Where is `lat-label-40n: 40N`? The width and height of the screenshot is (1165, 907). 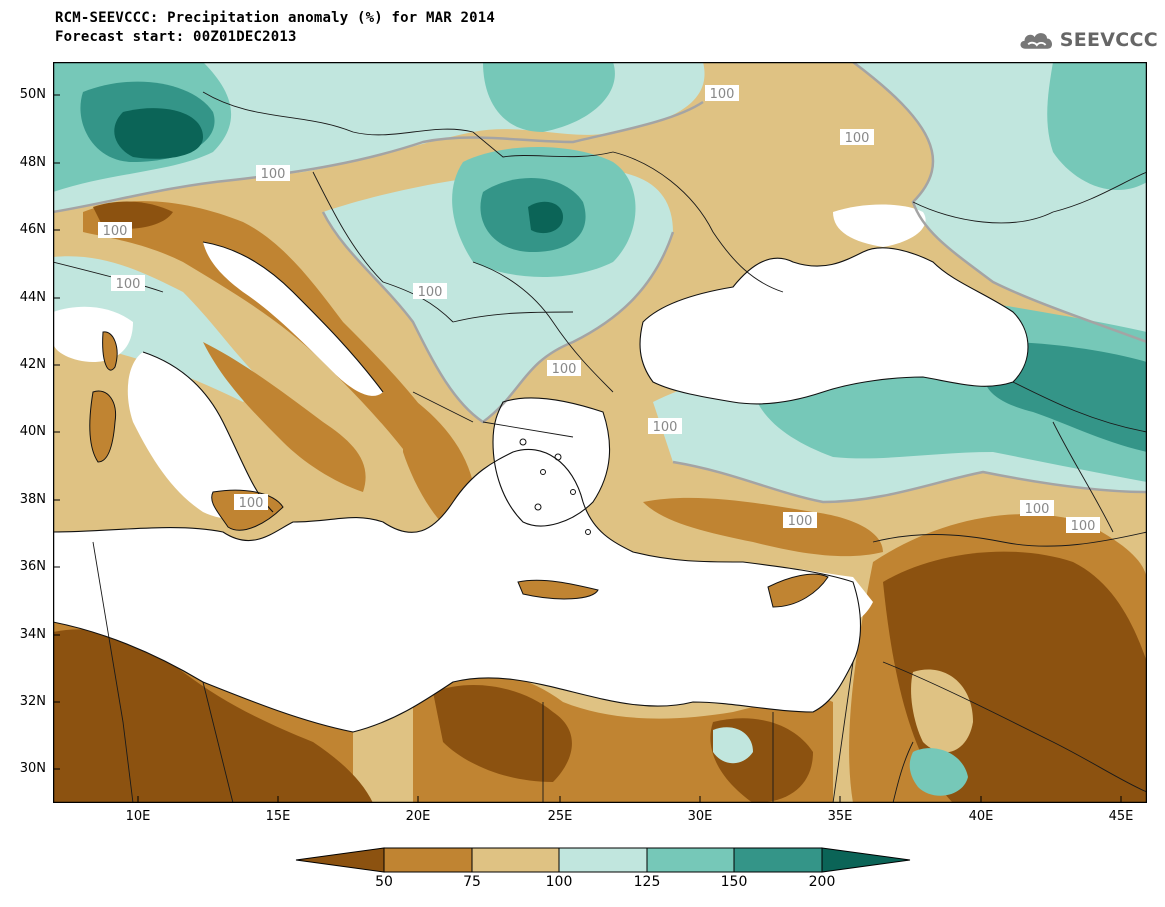 lat-label-40n: 40N is located at coordinates (32, 431).